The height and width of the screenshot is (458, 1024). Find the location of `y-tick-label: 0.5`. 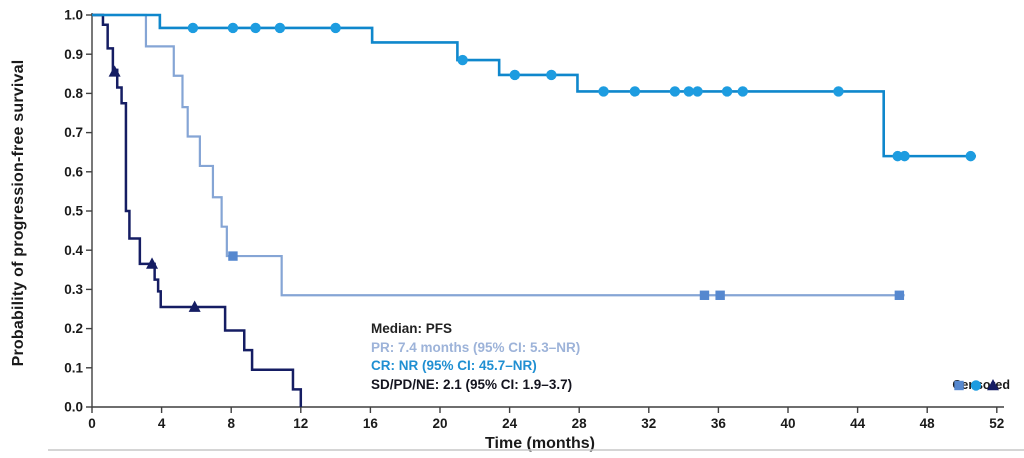

y-tick-label: 0.5 is located at coordinates (73, 211).